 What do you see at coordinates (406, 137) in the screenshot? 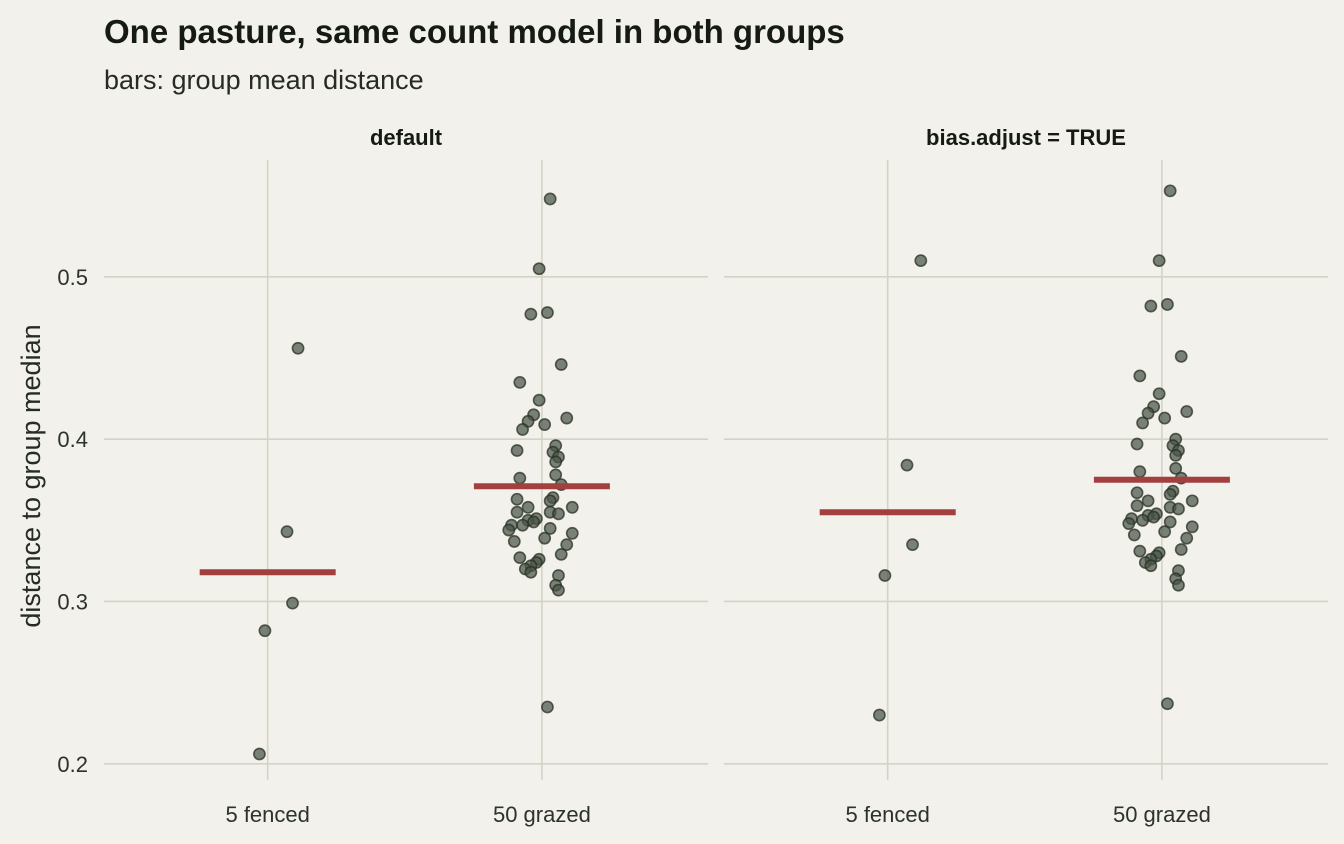
I see `panel-strip-label: default` at bounding box center [406, 137].